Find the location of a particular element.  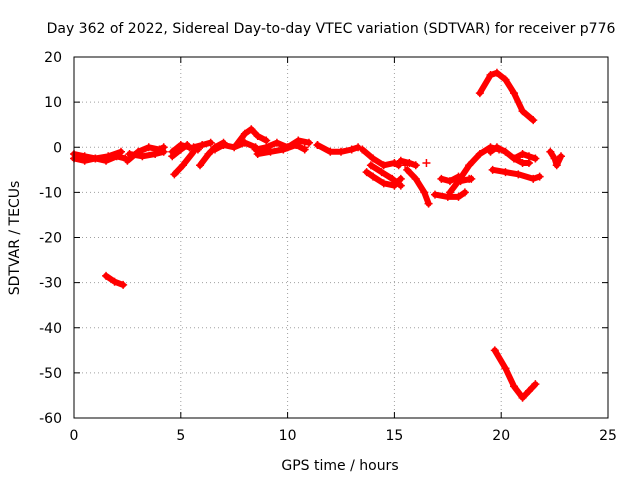

y-axis-label: SDTVAR / TECUs is located at coordinates (15, 238).